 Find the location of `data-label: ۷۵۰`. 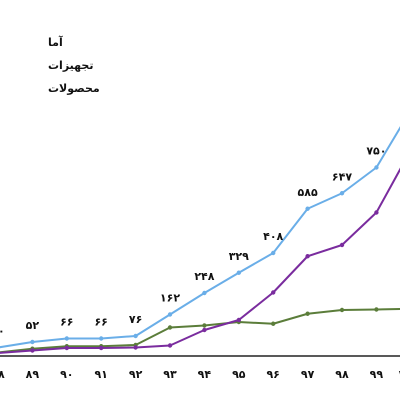

data-label: ۷۵۰ is located at coordinates (376, 151).